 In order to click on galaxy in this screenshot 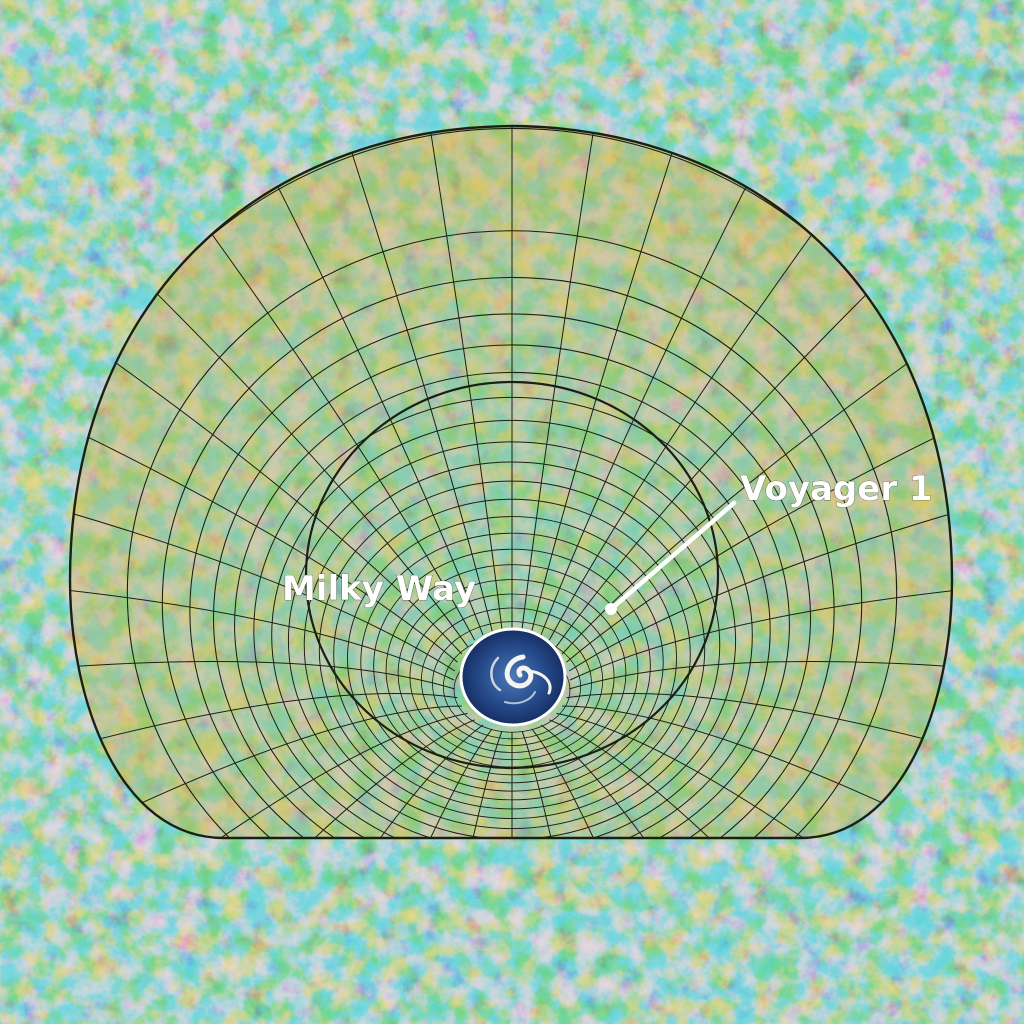, I will do `click(513, 677)`.